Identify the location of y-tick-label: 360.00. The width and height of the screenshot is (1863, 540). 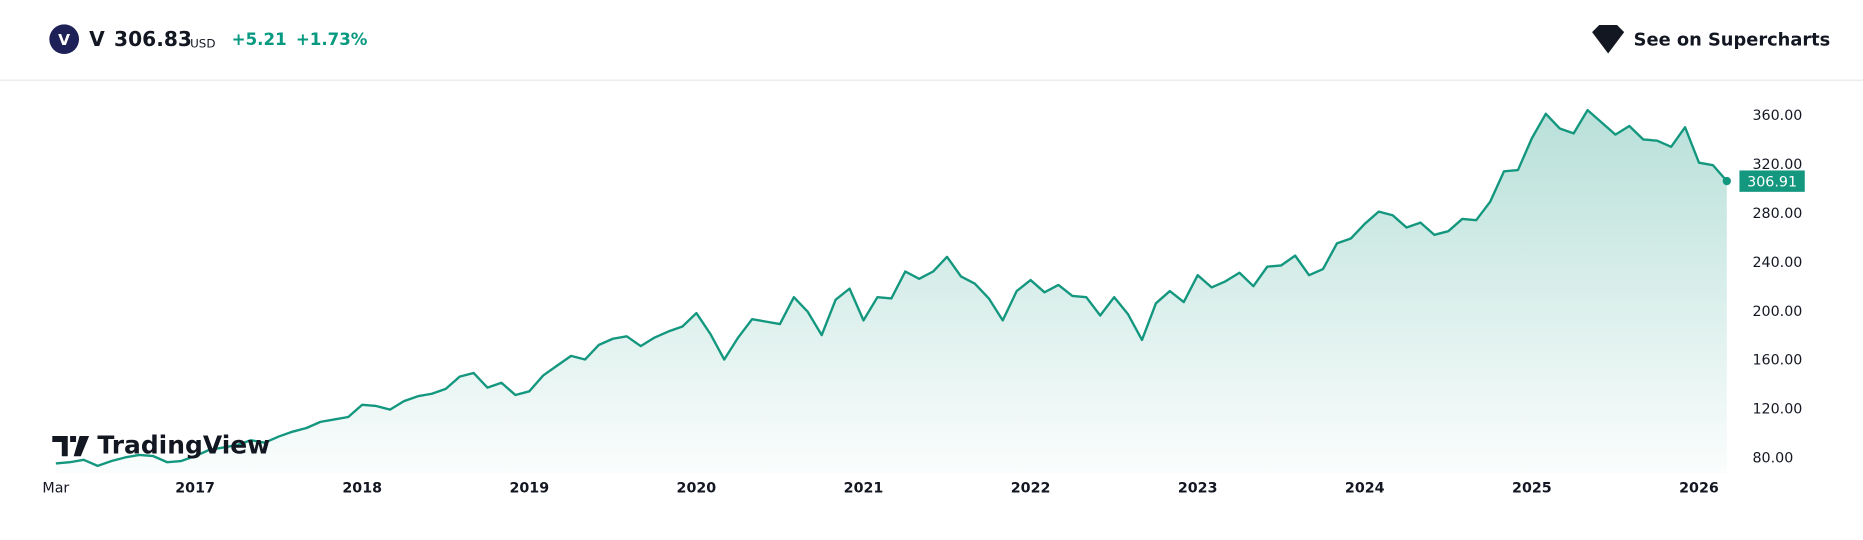
(1777, 116).